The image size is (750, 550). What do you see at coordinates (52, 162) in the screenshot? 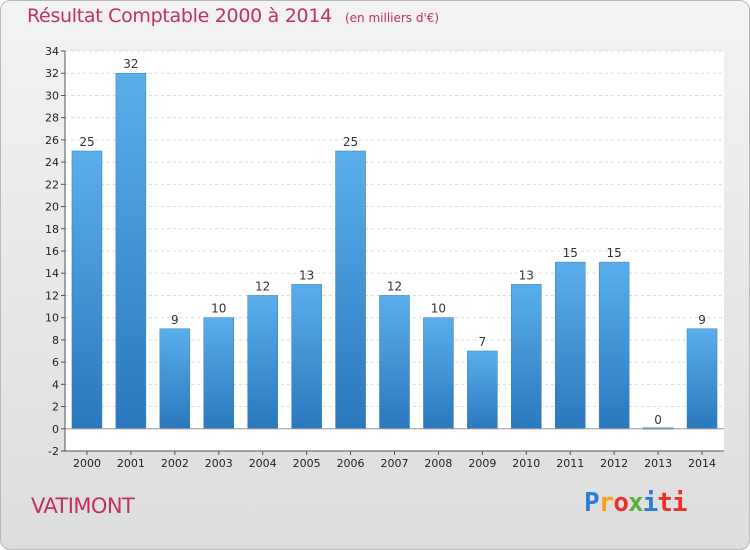
I see `y-tick-label: 24` at bounding box center [52, 162].